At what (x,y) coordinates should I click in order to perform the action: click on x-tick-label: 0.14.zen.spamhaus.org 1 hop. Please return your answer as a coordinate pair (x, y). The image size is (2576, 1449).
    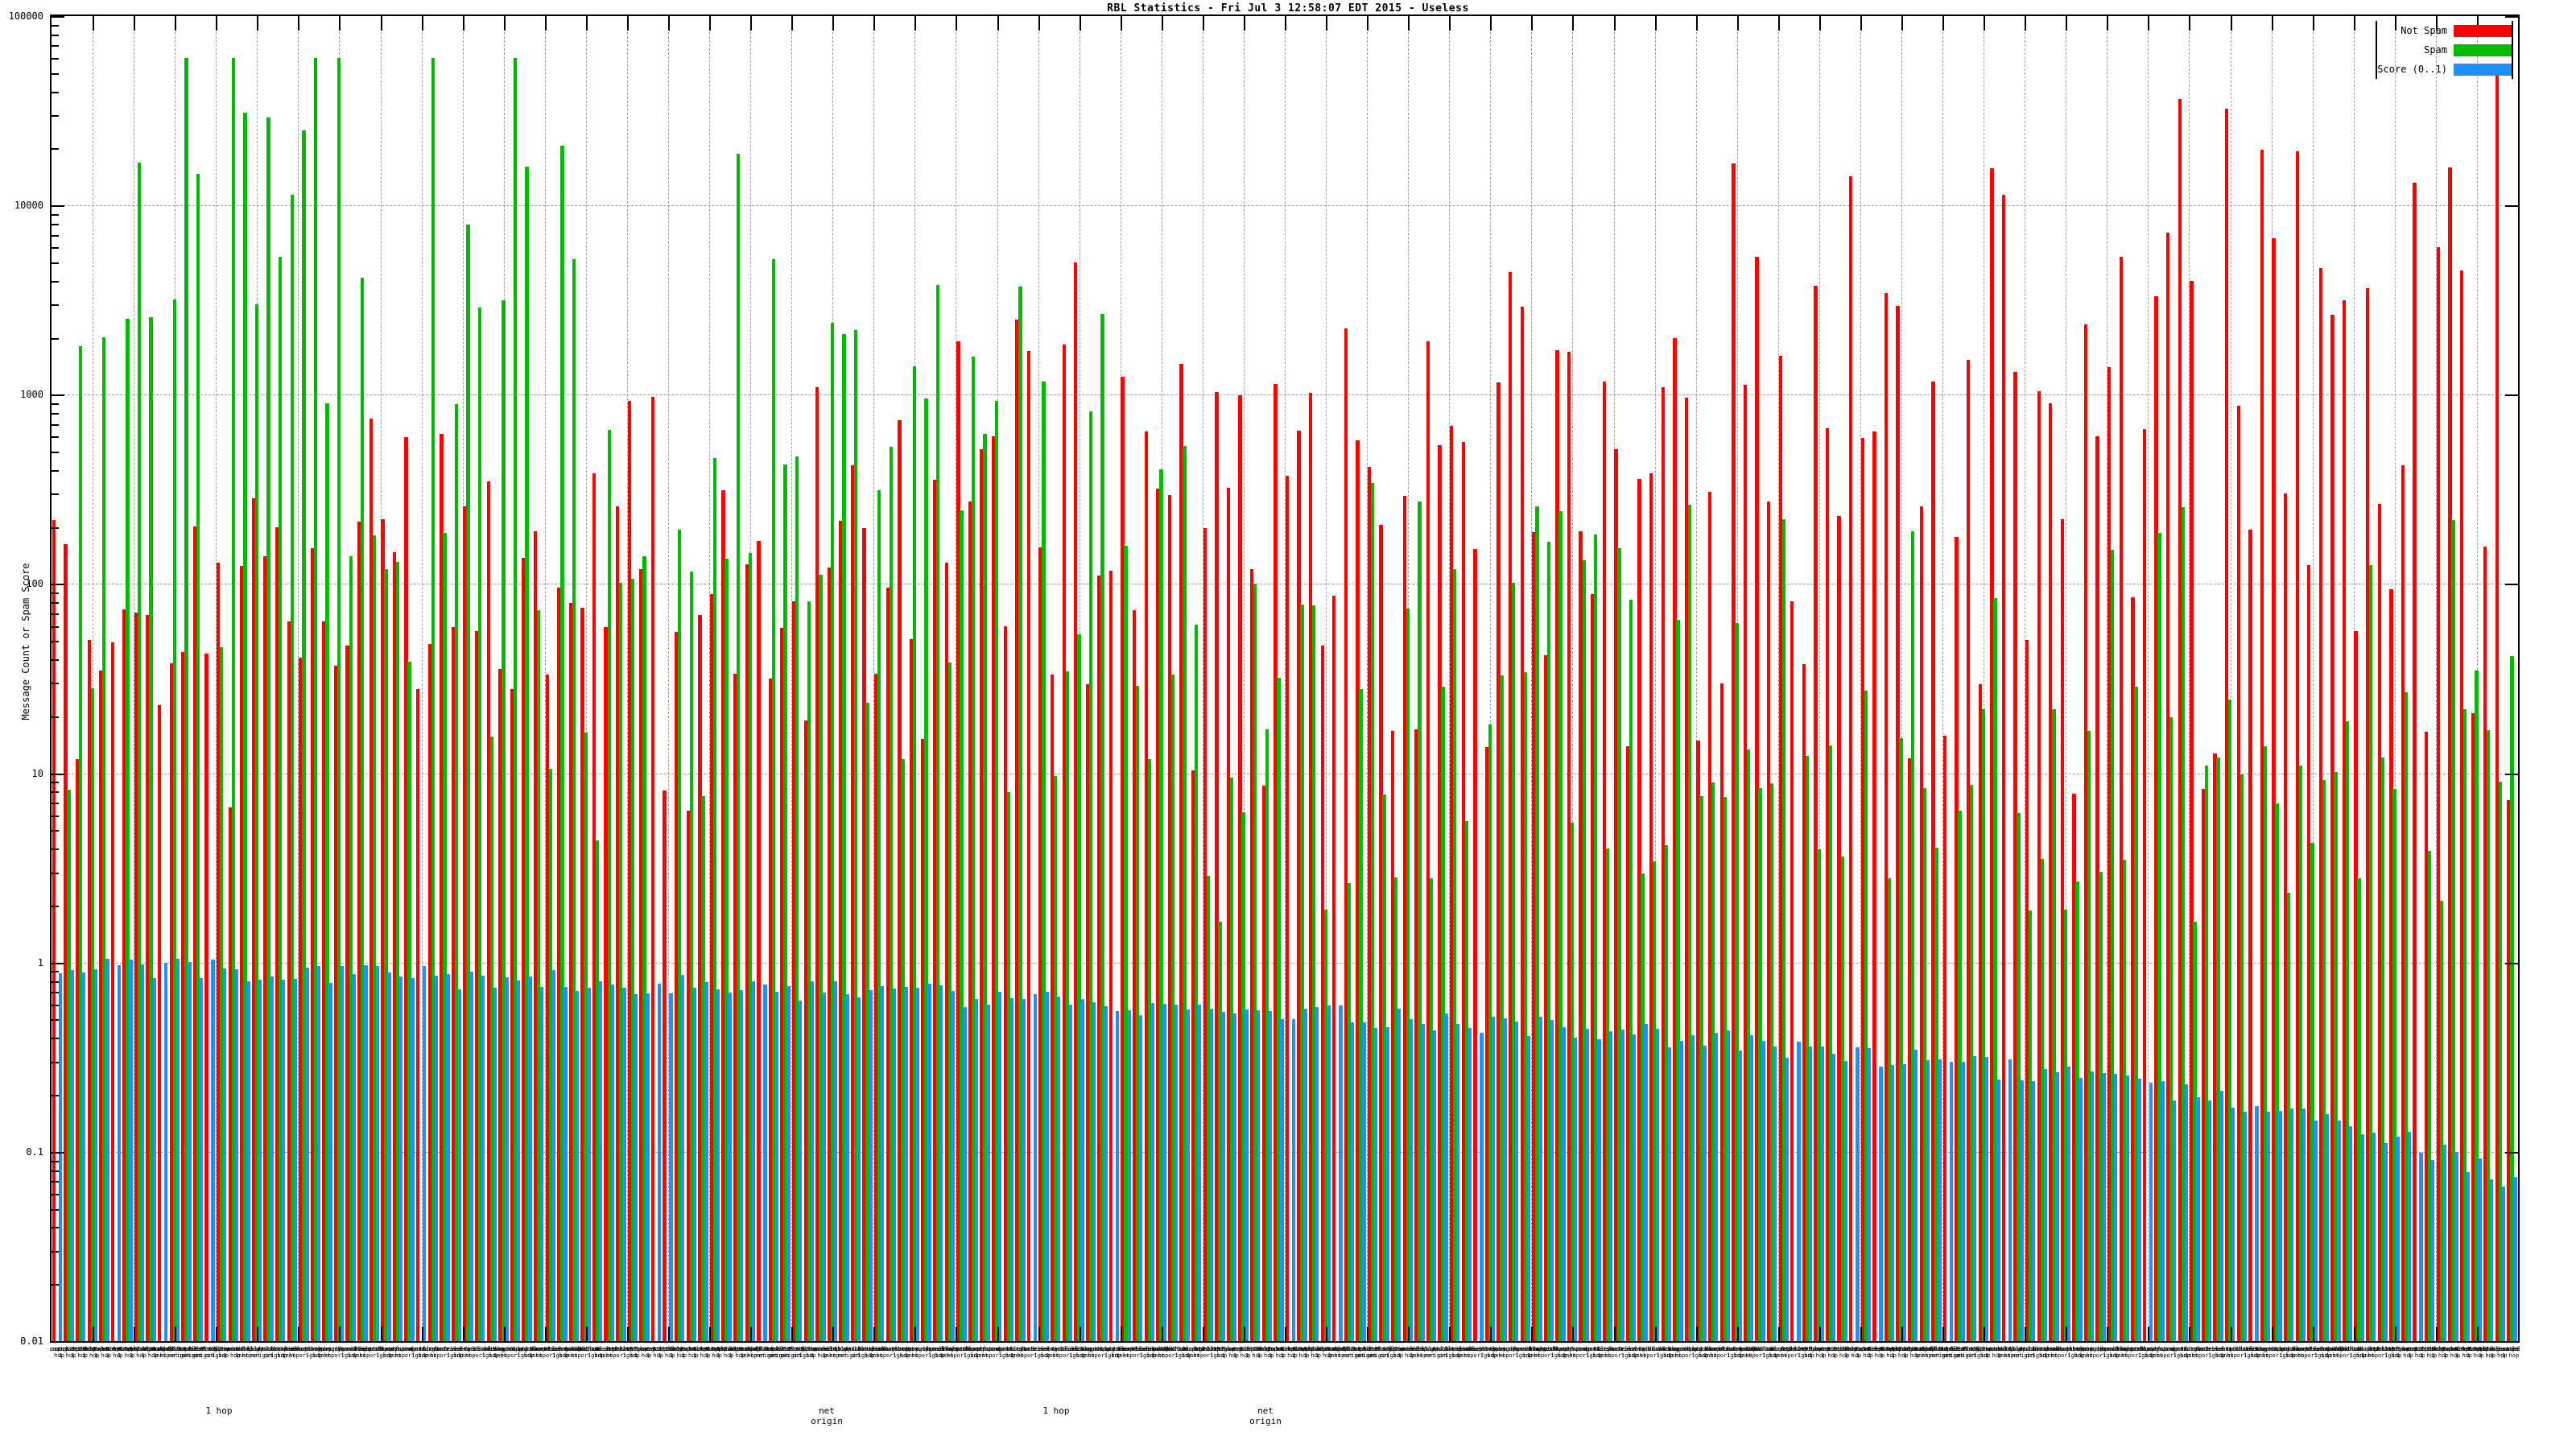
    Looking at the image, I should click on (717, 1353).